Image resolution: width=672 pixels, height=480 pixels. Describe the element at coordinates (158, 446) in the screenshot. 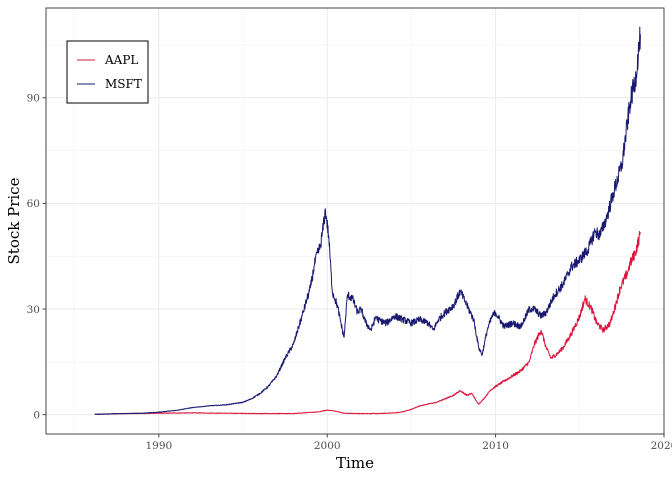

I see `x-tick-label: 1990` at that location.